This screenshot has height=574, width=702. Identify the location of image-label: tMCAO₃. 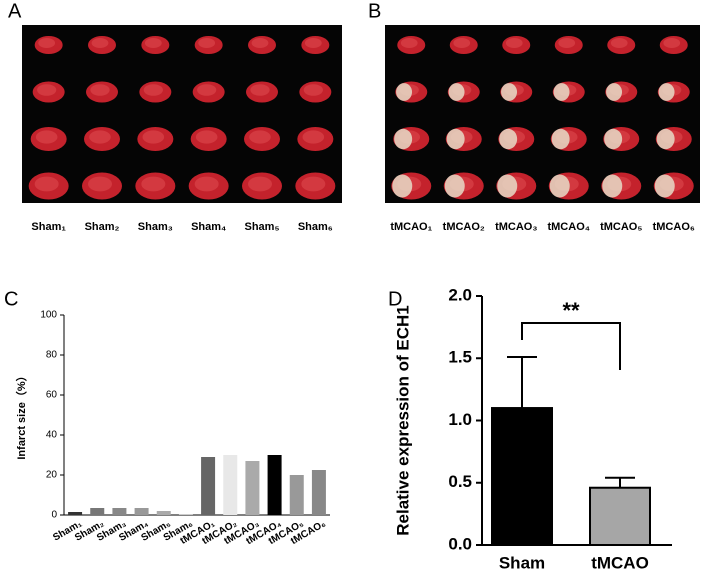
(516, 227).